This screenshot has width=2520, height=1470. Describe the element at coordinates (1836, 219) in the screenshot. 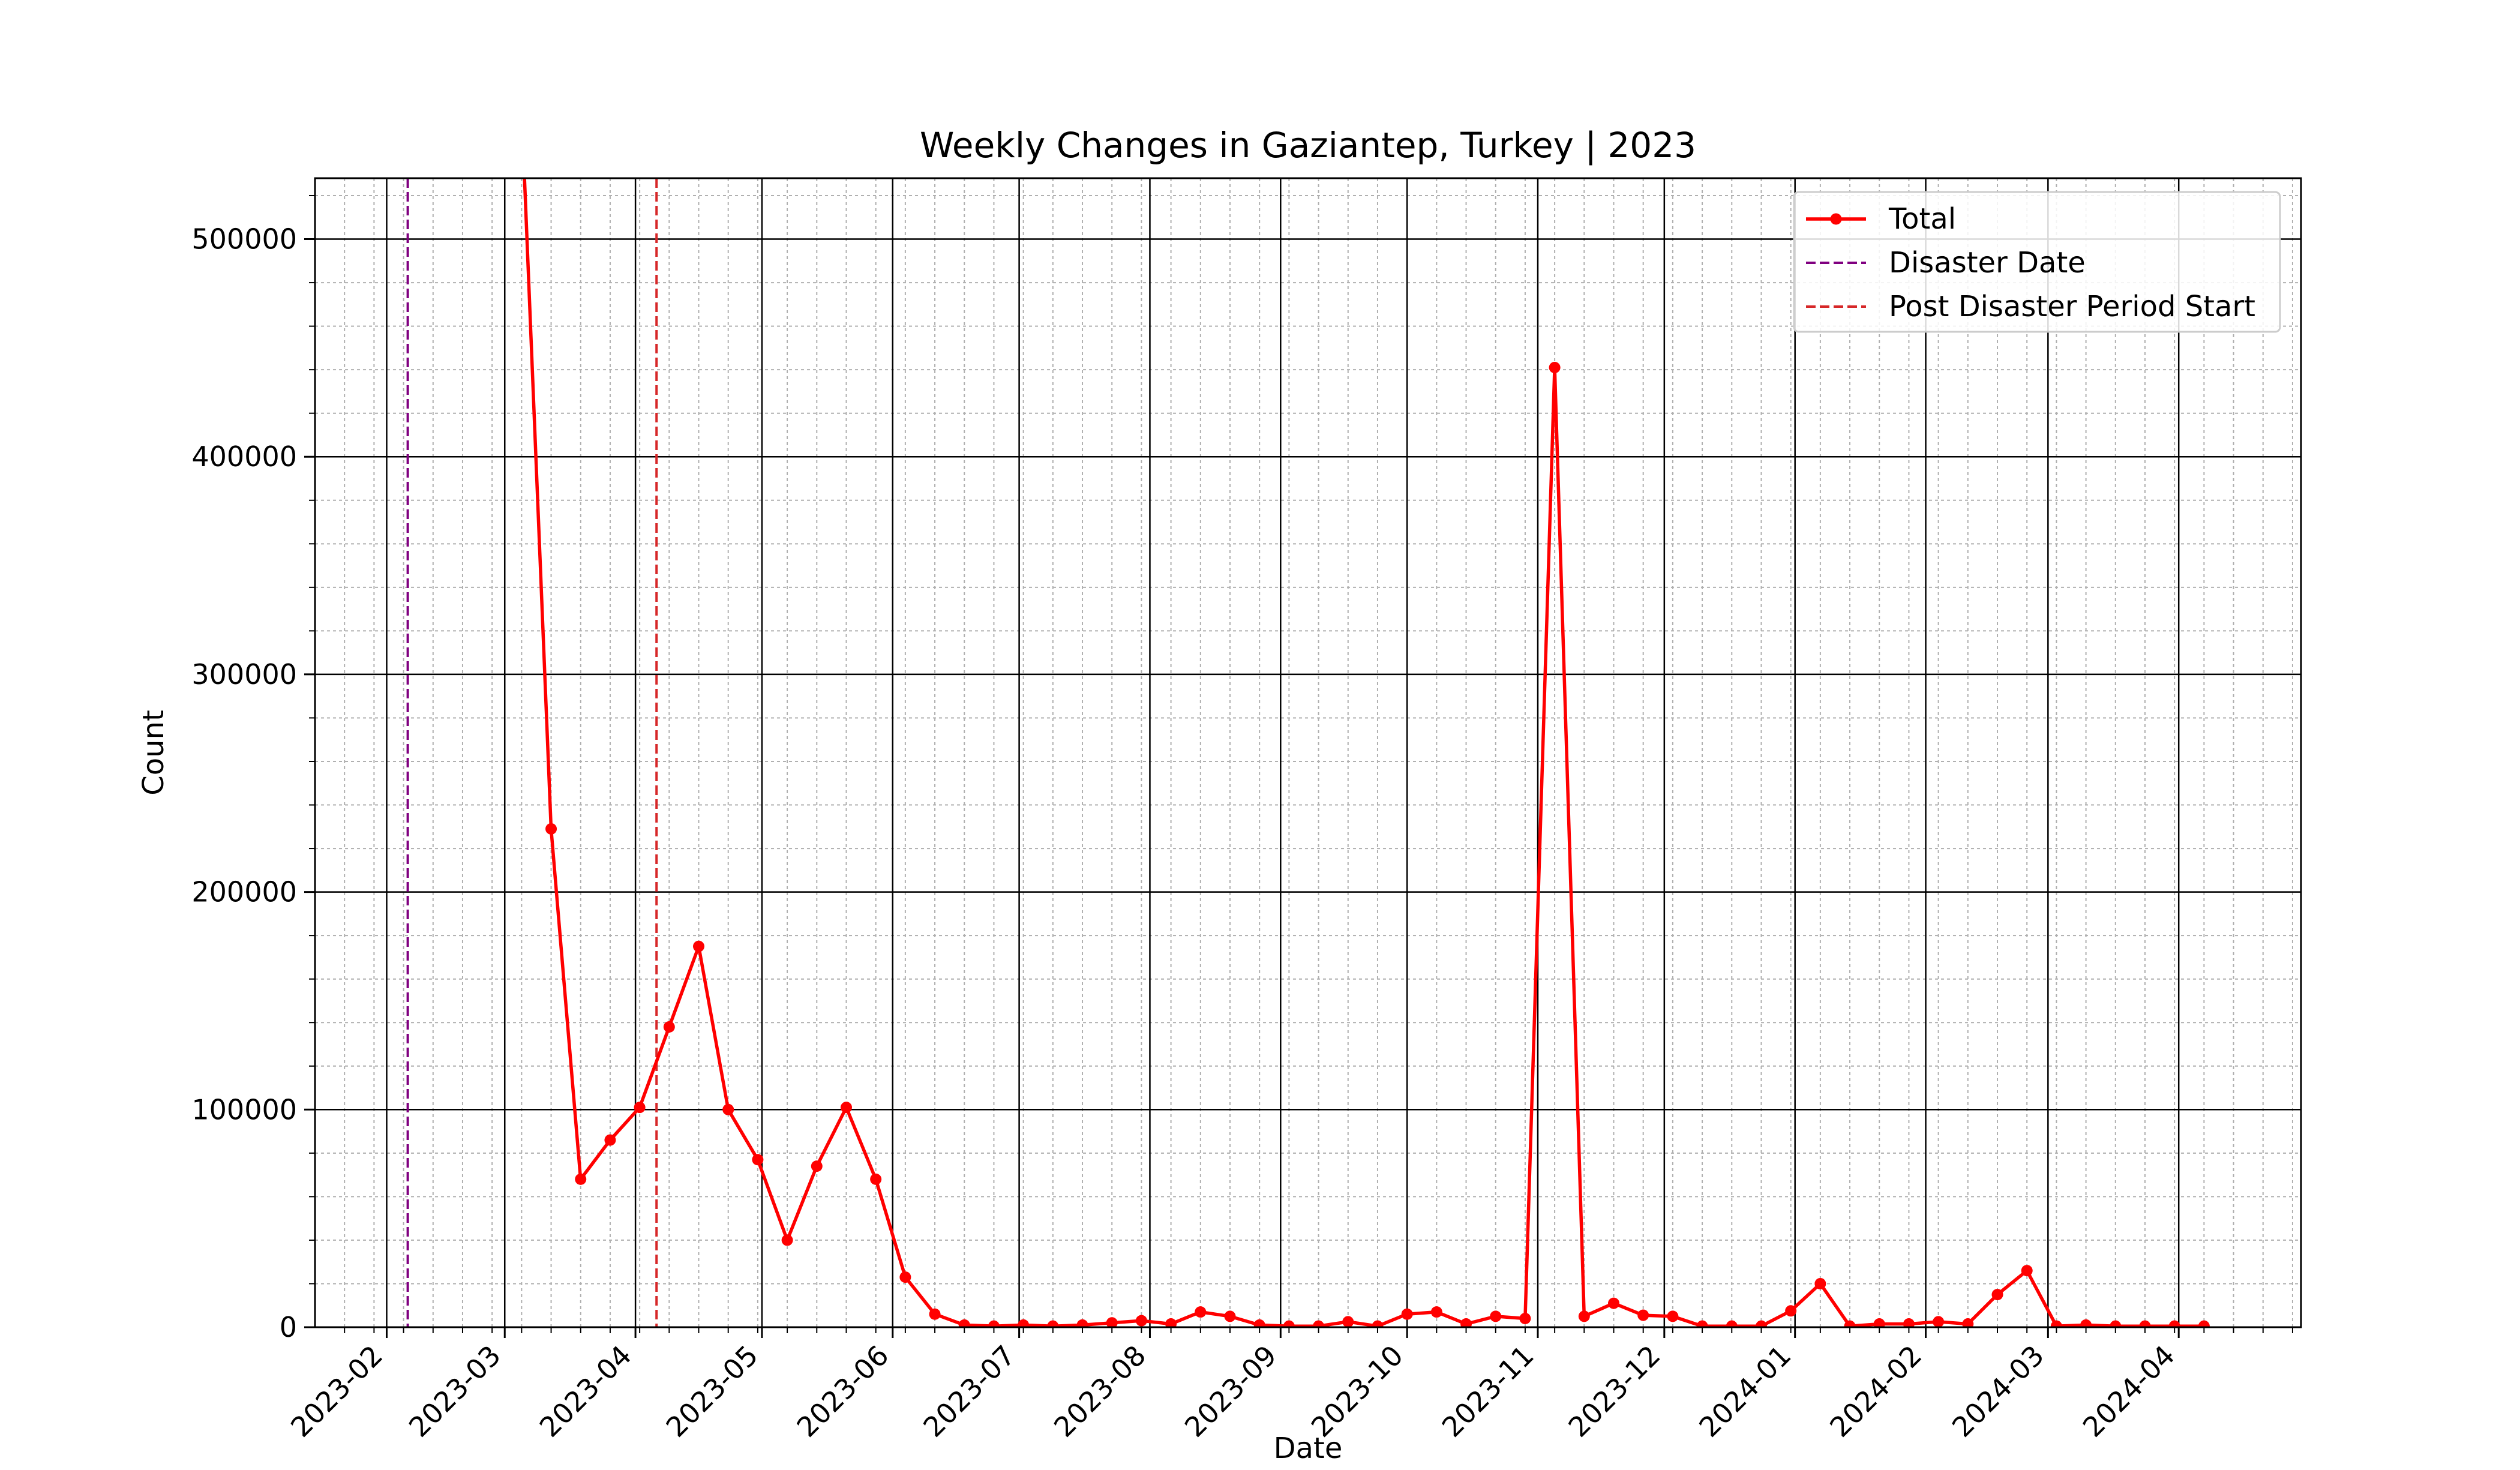

I see `legend-marker-total` at that location.